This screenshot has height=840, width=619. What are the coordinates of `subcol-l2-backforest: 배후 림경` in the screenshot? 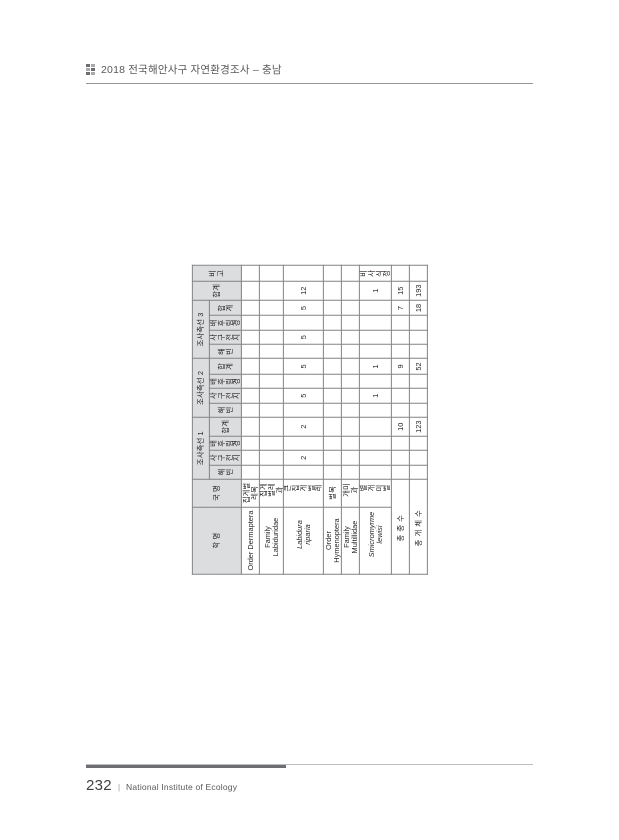 It's located at (224, 381).